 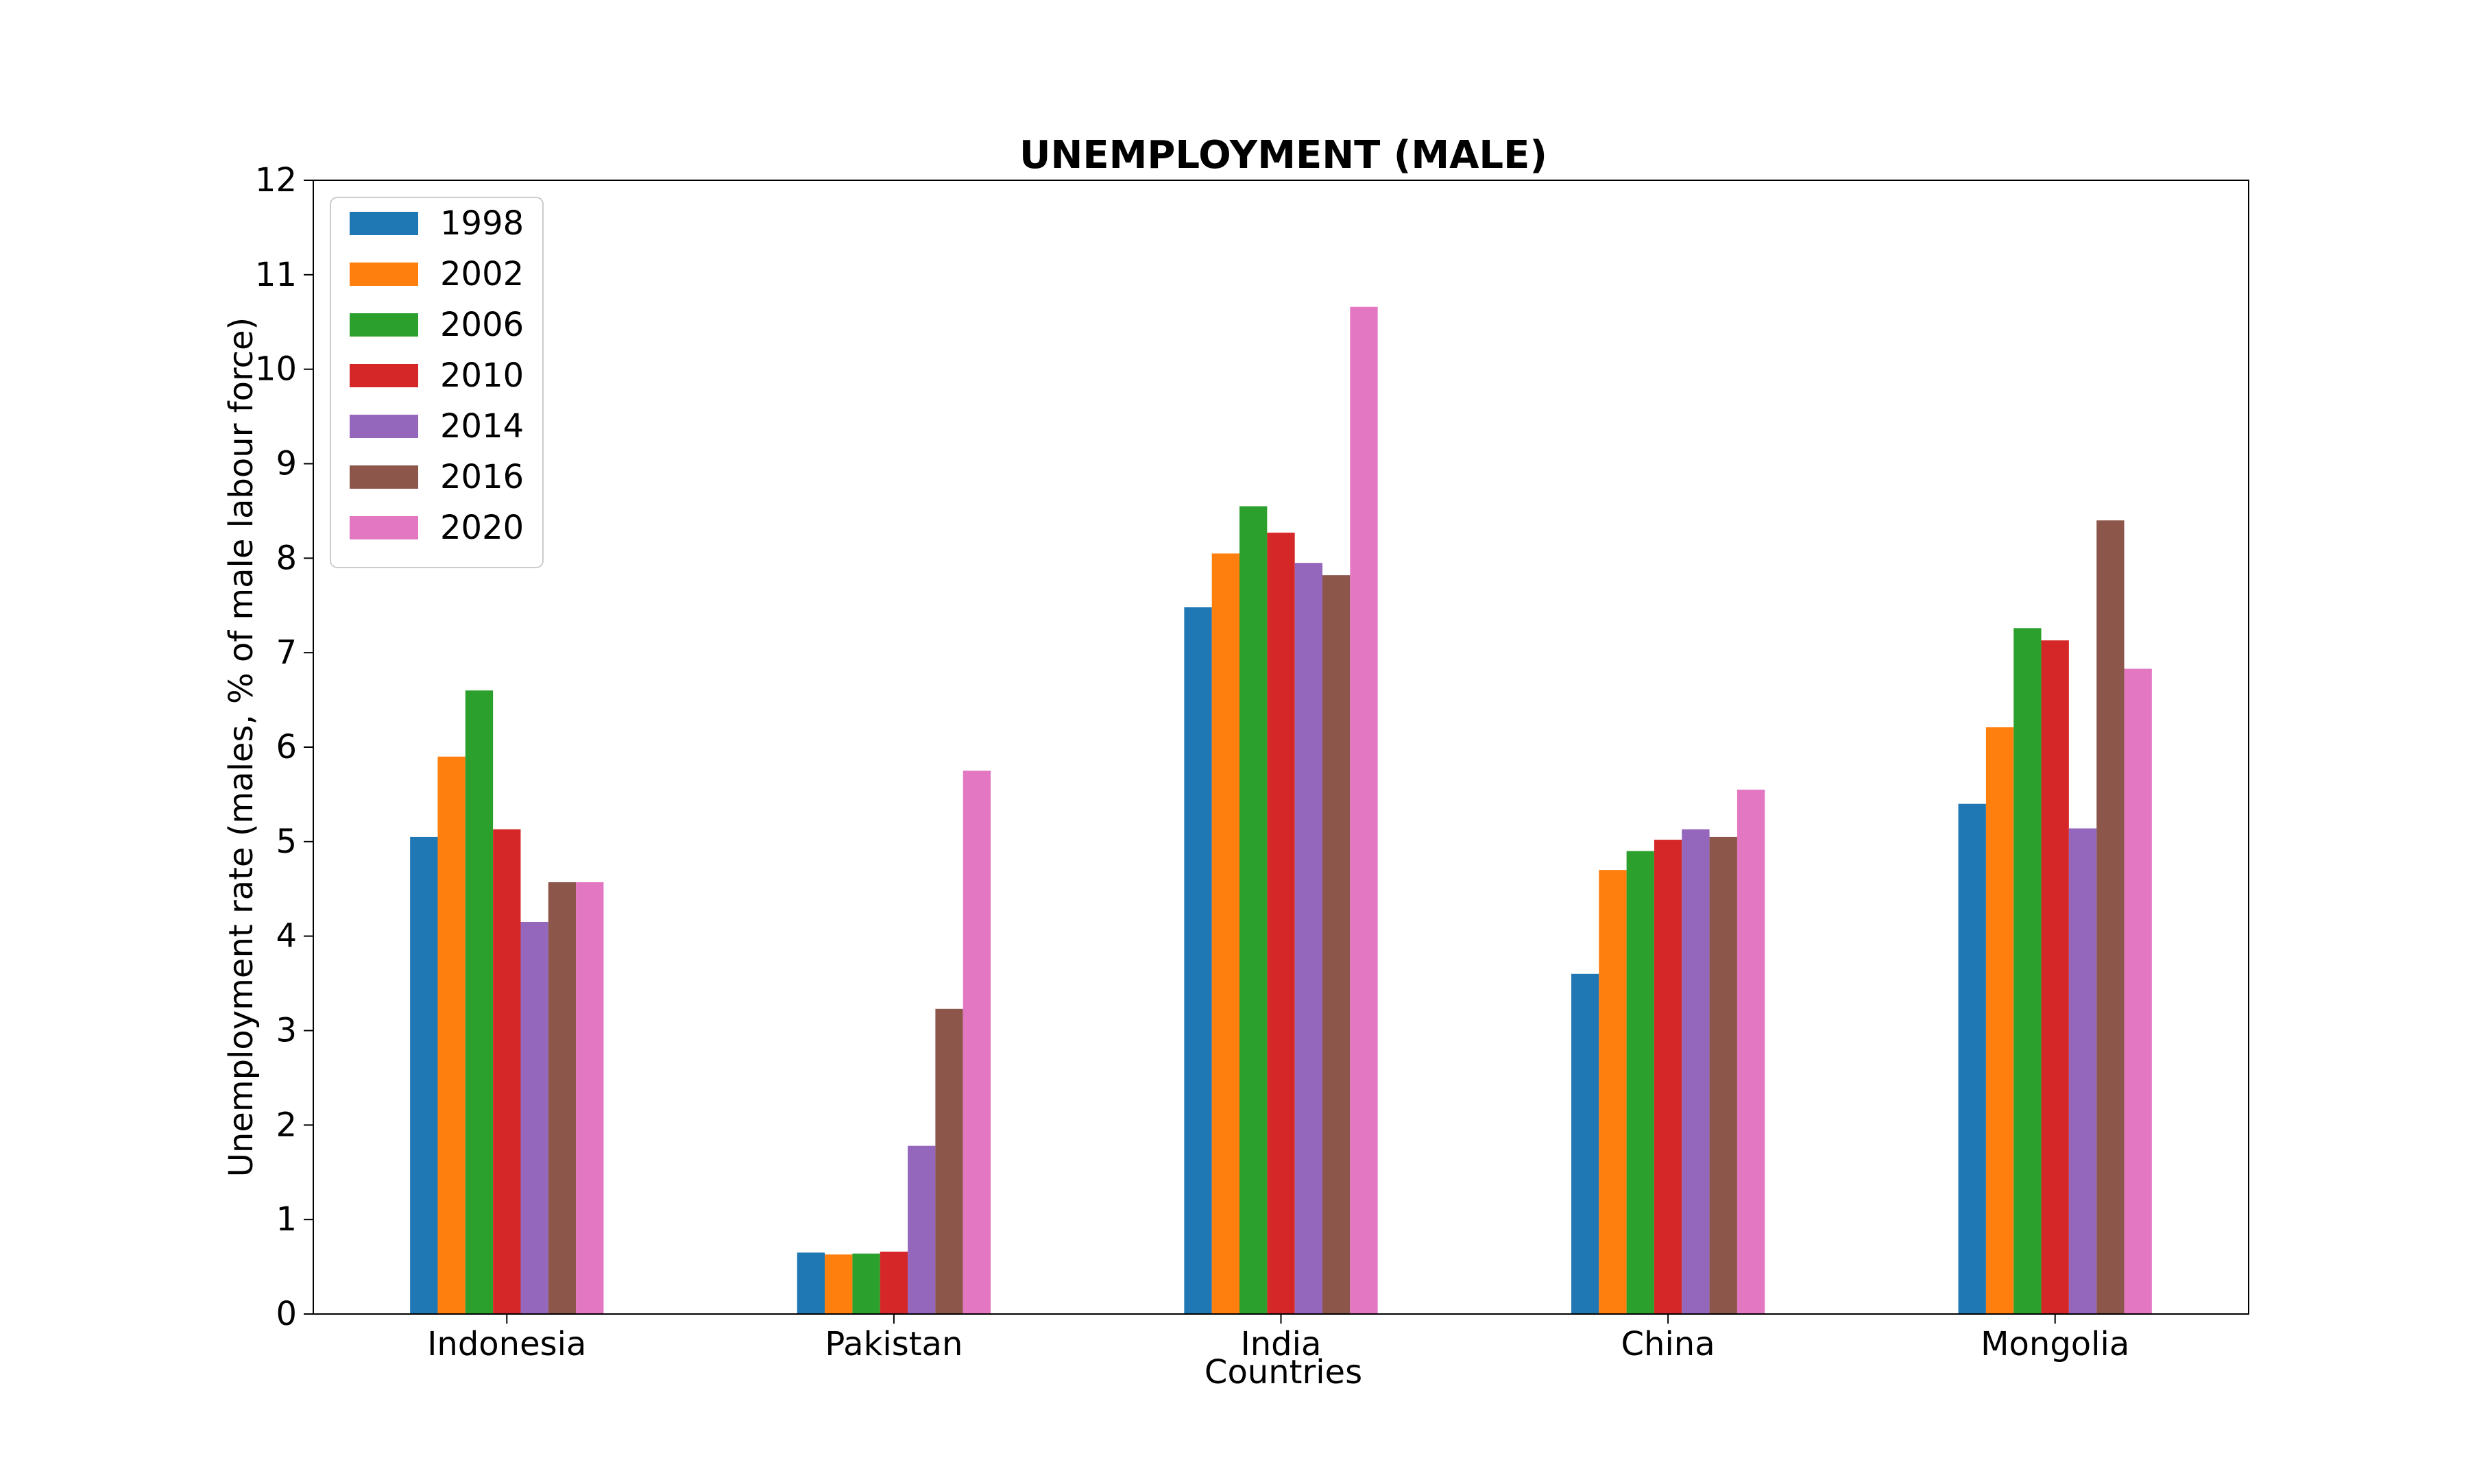 What do you see at coordinates (506, 1344) in the screenshot?
I see `x-tick-label-indonesia: Indonesia` at bounding box center [506, 1344].